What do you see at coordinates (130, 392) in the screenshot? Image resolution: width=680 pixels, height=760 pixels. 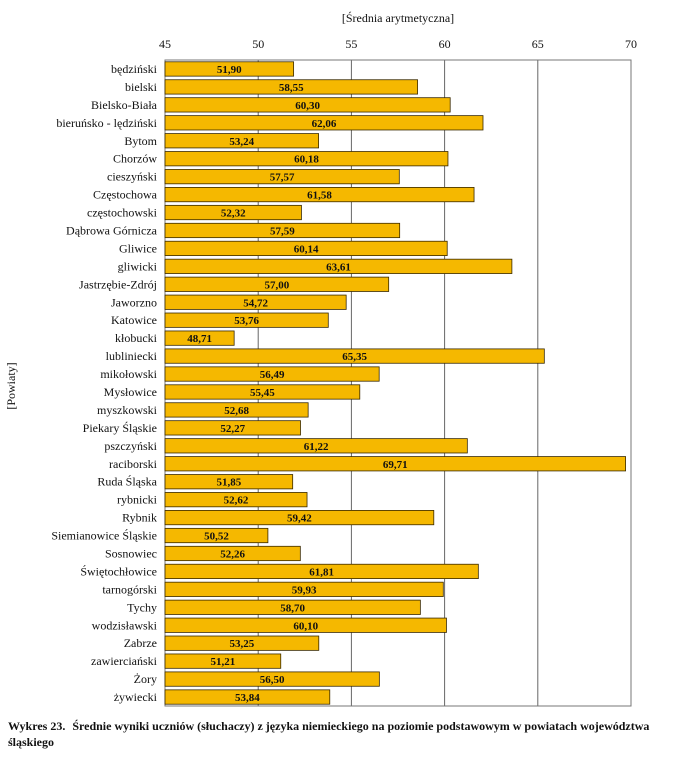 I see `category-label: Mysłowice` at bounding box center [130, 392].